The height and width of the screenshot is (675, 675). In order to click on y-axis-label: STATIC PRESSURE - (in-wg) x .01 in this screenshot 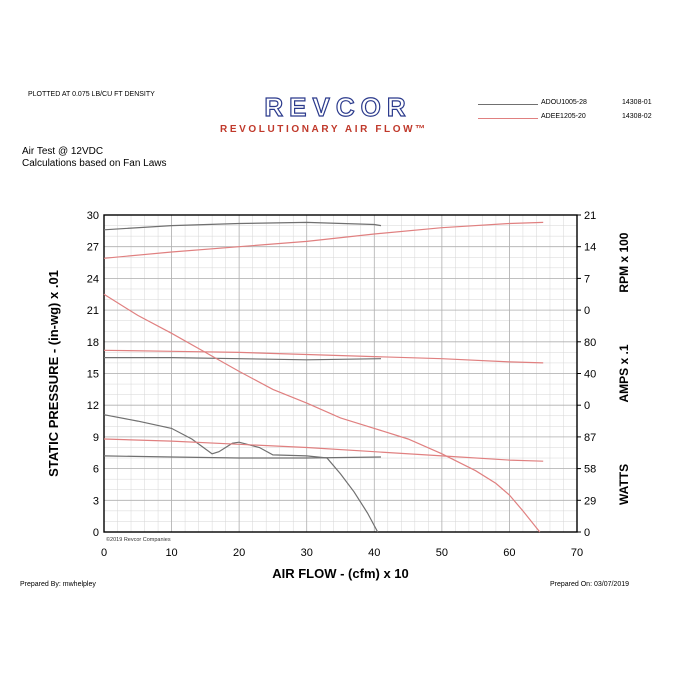, I will do `click(53, 373)`.